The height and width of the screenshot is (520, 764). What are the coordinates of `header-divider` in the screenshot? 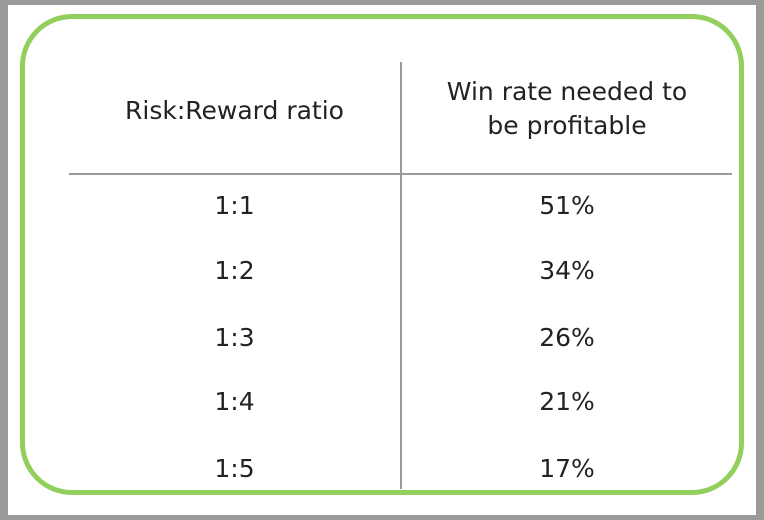 It's located at (400, 174).